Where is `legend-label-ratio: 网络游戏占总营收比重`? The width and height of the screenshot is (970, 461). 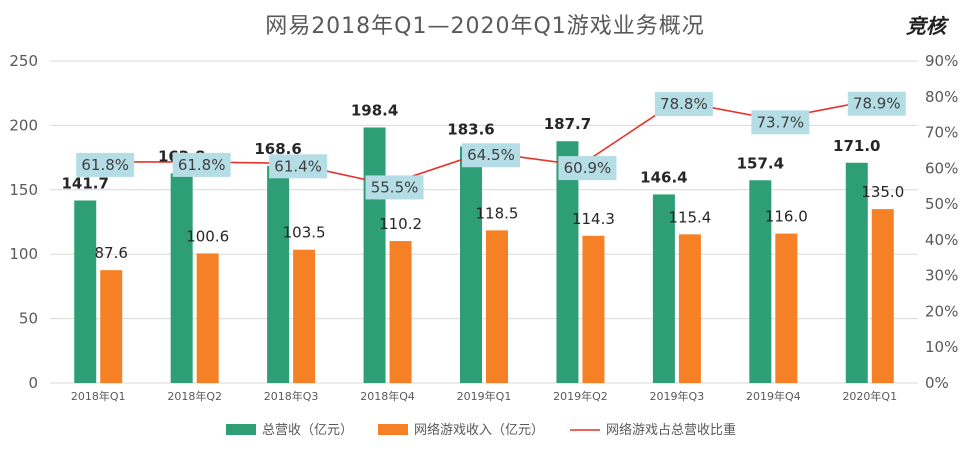 legend-label-ratio: 网络游戏占总营收比重 is located at coordinates (671, 430).